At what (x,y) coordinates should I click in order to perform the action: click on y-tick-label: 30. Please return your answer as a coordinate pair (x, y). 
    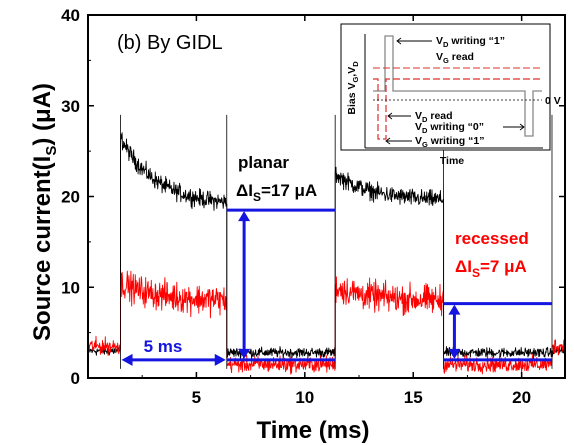
    Looking at the image, I should click on (70, 106).